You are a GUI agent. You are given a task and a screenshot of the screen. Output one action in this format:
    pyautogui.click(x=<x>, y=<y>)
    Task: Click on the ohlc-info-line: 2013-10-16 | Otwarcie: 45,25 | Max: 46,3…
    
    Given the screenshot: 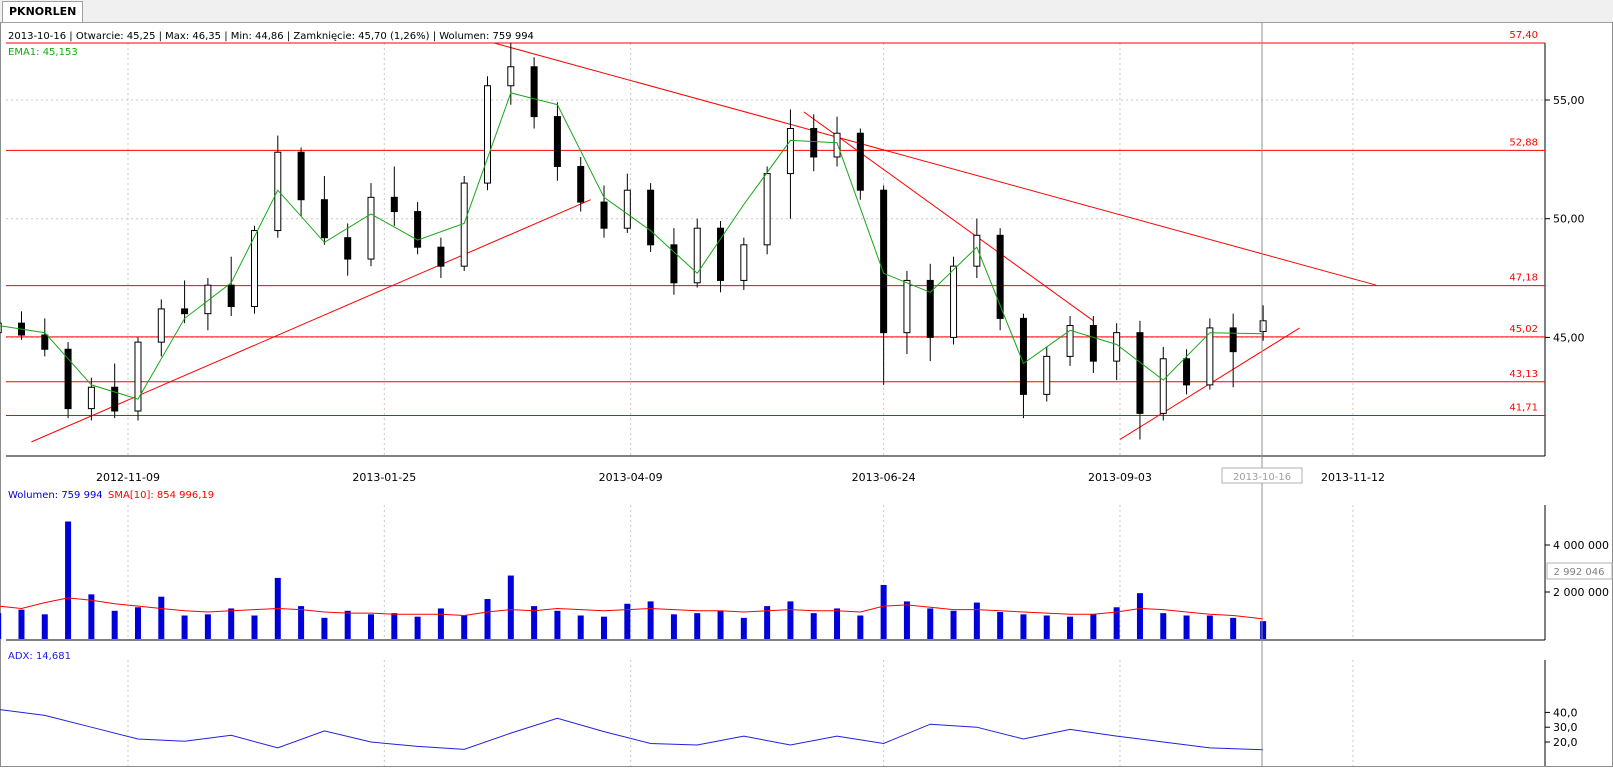 What is the action you would take?
    pyautogui.click(x=271, y=36)
    